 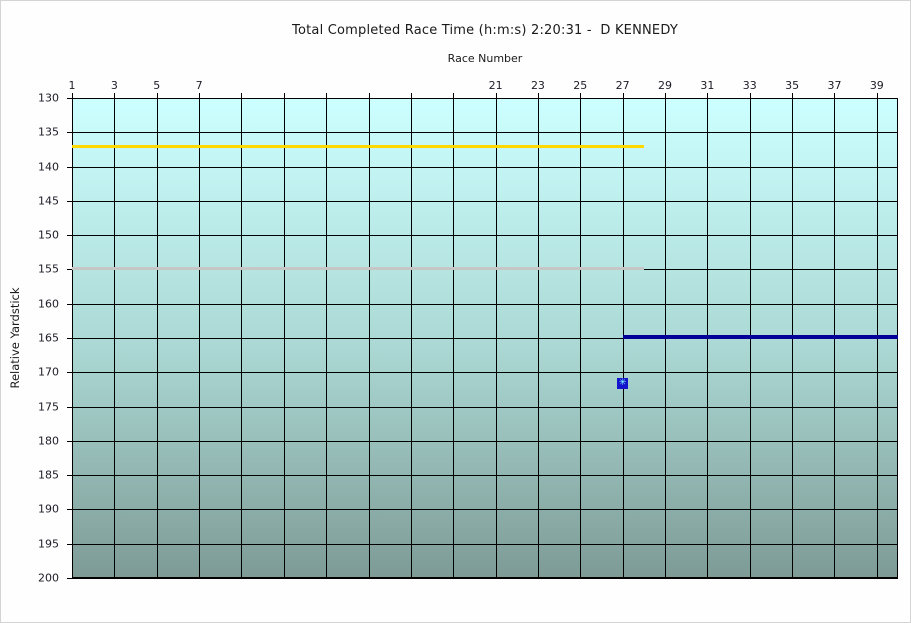 I want to click on x-tick-label: 29, so click(x=665, y=85).